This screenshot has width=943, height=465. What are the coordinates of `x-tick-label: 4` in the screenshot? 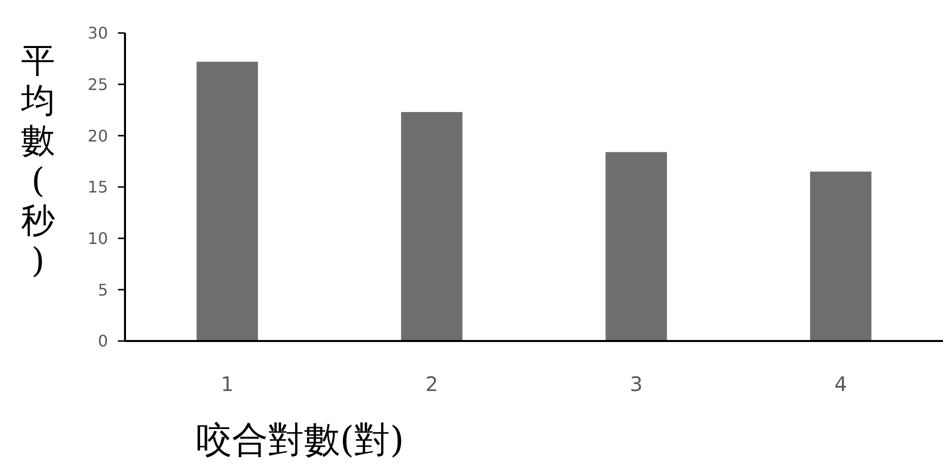 It's located at (841, 384).